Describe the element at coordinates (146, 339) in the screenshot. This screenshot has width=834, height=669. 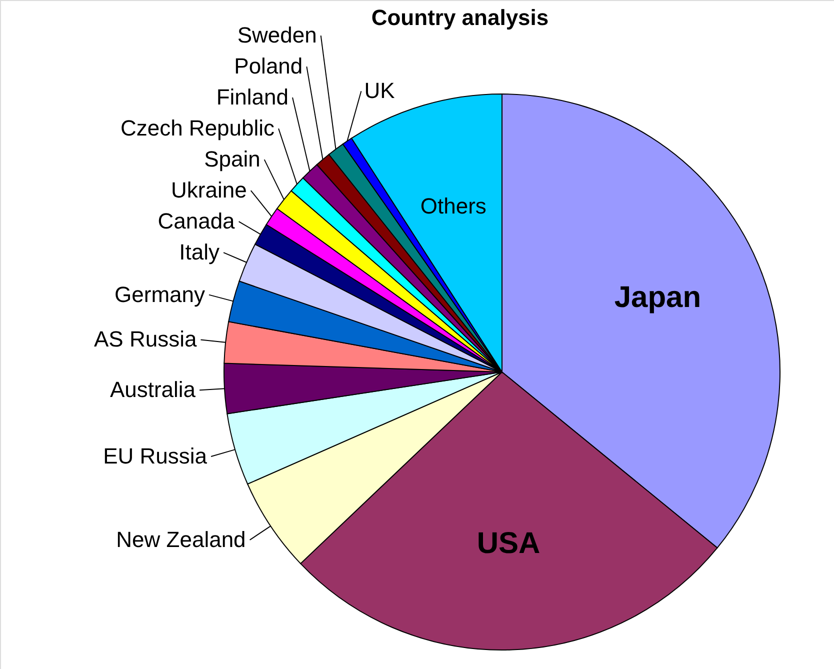
I see `slice-label: AS Russia` at that location.